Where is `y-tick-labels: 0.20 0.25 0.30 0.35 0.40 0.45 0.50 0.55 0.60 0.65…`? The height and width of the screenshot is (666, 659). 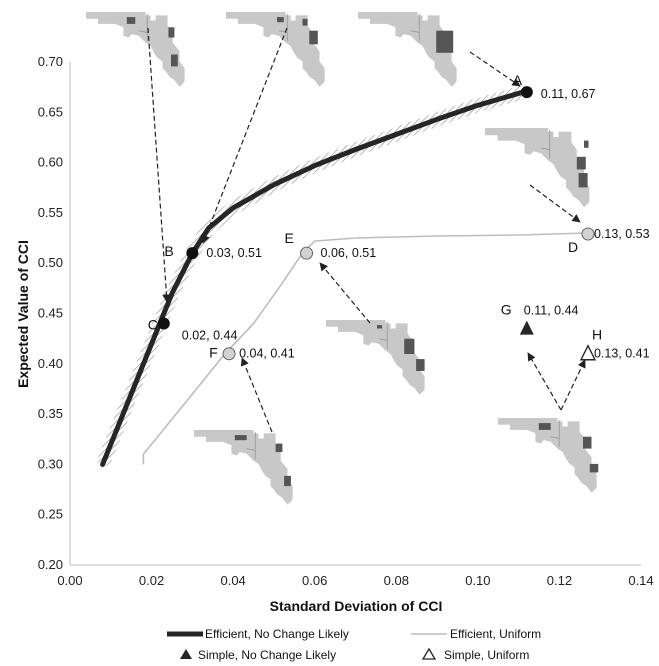 y-tick-labels: 0.20 0.25 0.30 0.35 0.40 0.45 0.50 0.55 0.60 0.65… is located at coordinates (50, 313).